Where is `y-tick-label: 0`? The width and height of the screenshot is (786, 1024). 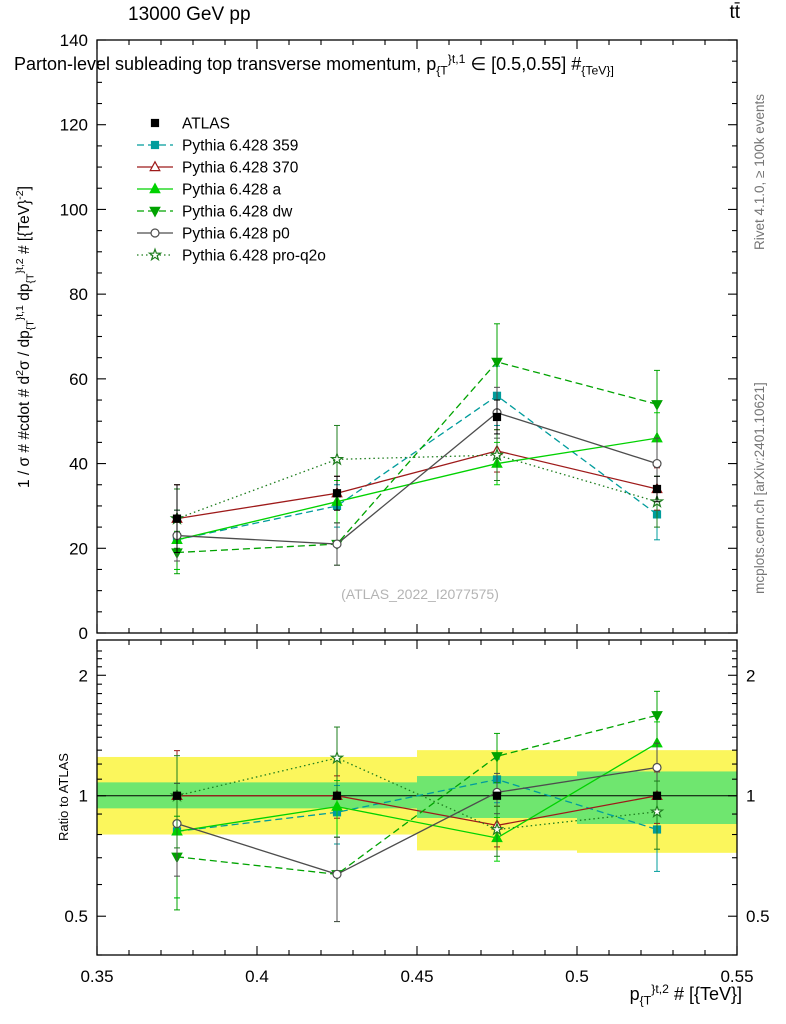 y-tick-label: 0 is located at coordinates (83, 633).